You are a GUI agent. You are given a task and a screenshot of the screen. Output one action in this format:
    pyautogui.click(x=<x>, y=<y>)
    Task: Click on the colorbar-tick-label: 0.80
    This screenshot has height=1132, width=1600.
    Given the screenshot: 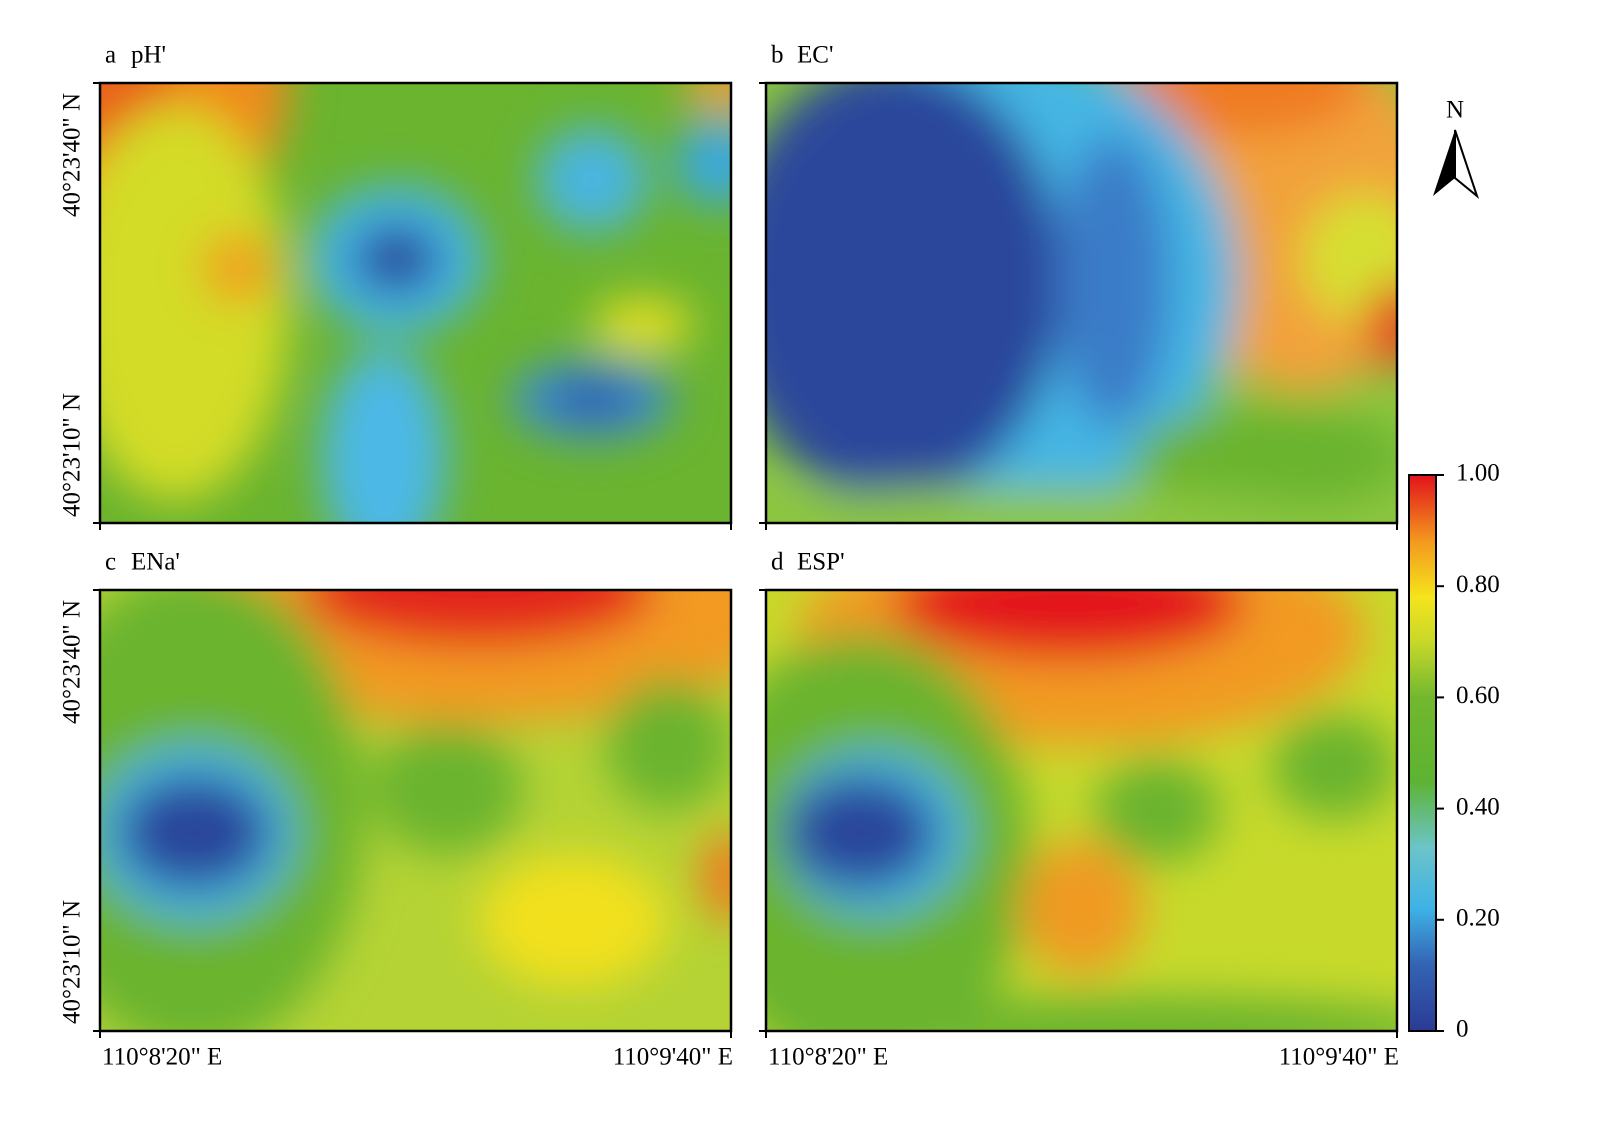 What is the action you would take?
    pyautogui.click(x=1478, y=584)
    